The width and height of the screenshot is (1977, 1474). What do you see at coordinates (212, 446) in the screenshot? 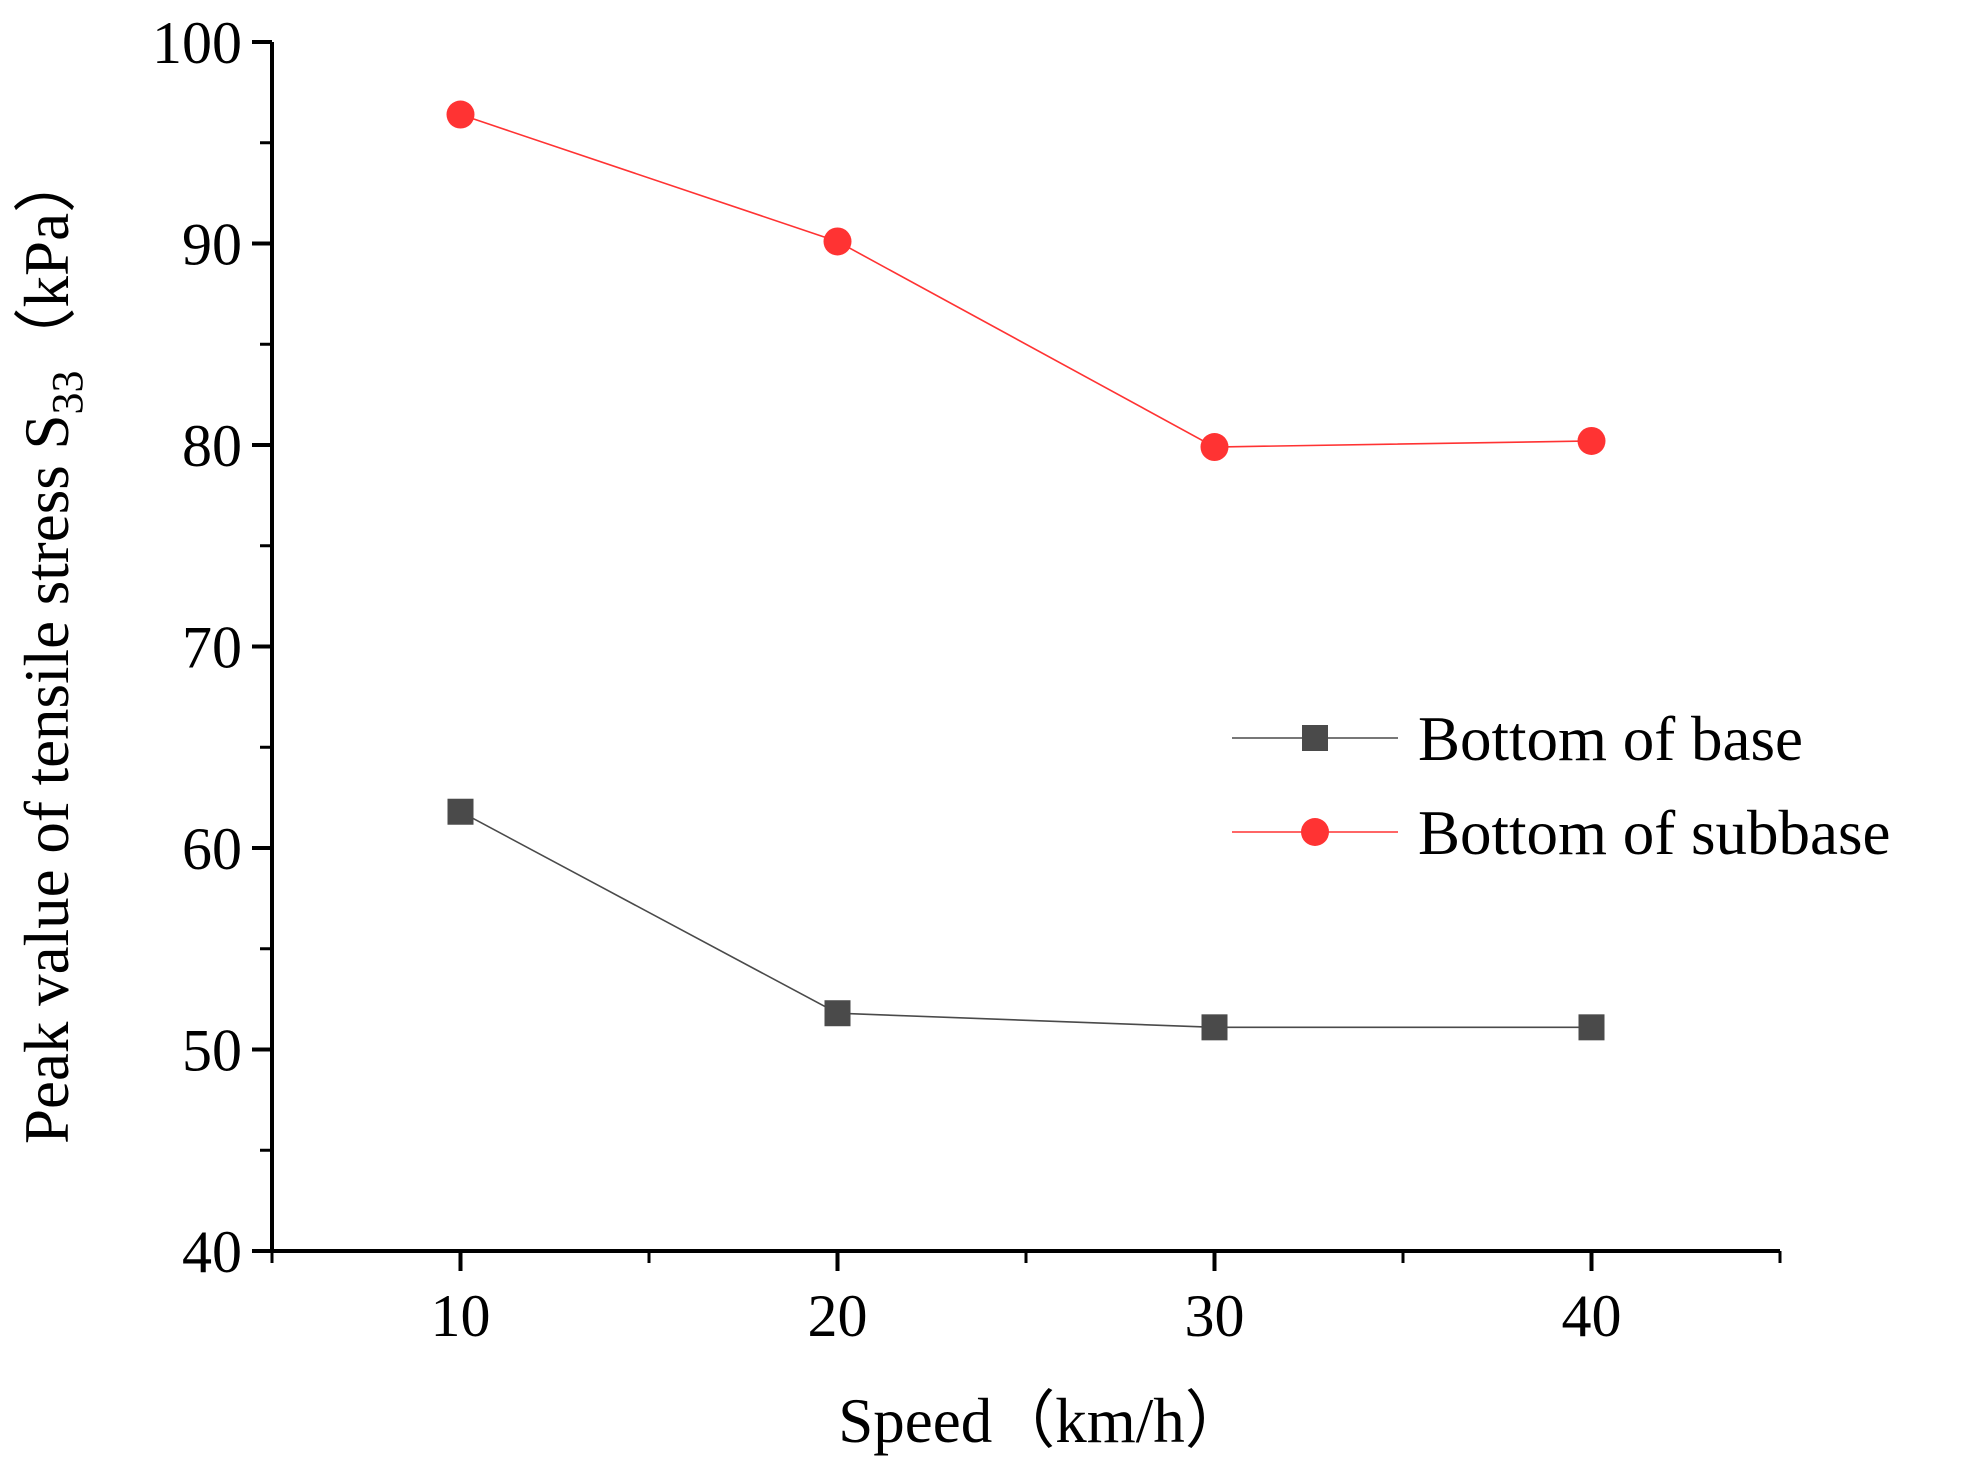
I see `y-tick-label-80: 80` at bounding box center [212, 446].